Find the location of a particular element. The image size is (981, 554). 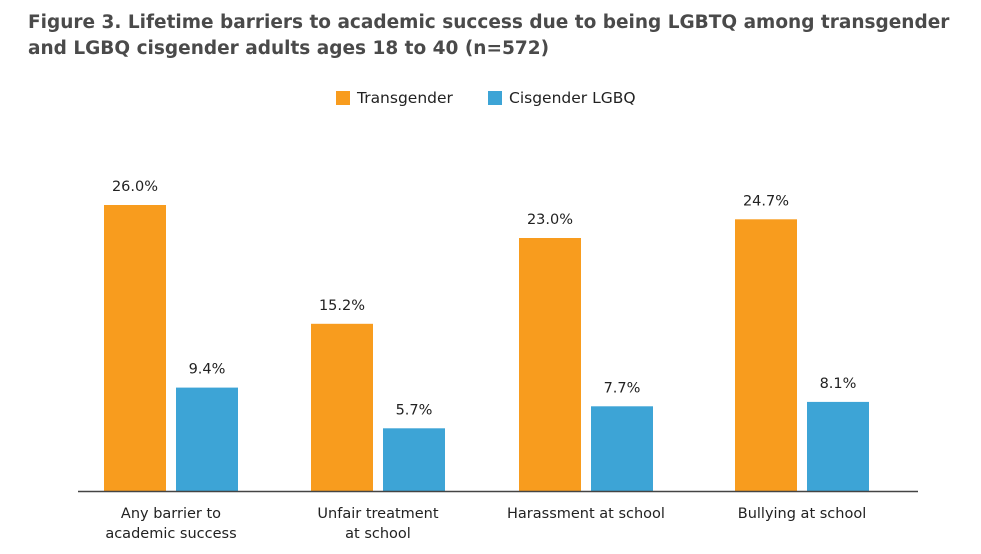

legend-item-transgender: Transgender is located at coordinates (394, 98).